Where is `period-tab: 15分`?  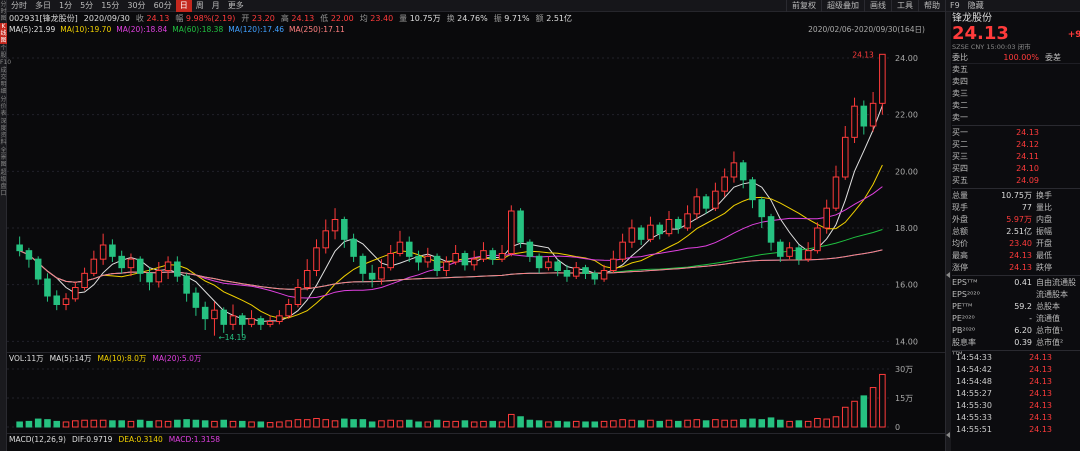 period-tab: 15分 is located at coordinates (110, 5).